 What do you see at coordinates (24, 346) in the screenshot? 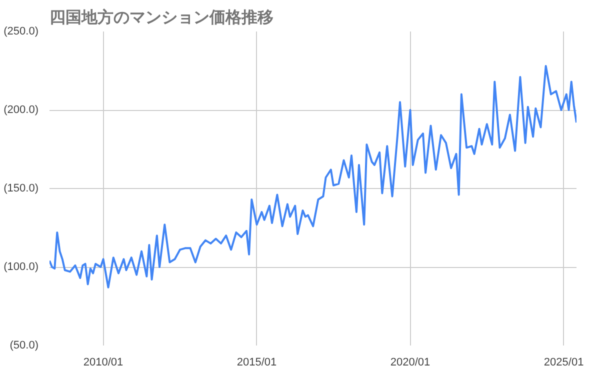
I see `y-tick-label: (50.0)` at bounding box center [24, 346].